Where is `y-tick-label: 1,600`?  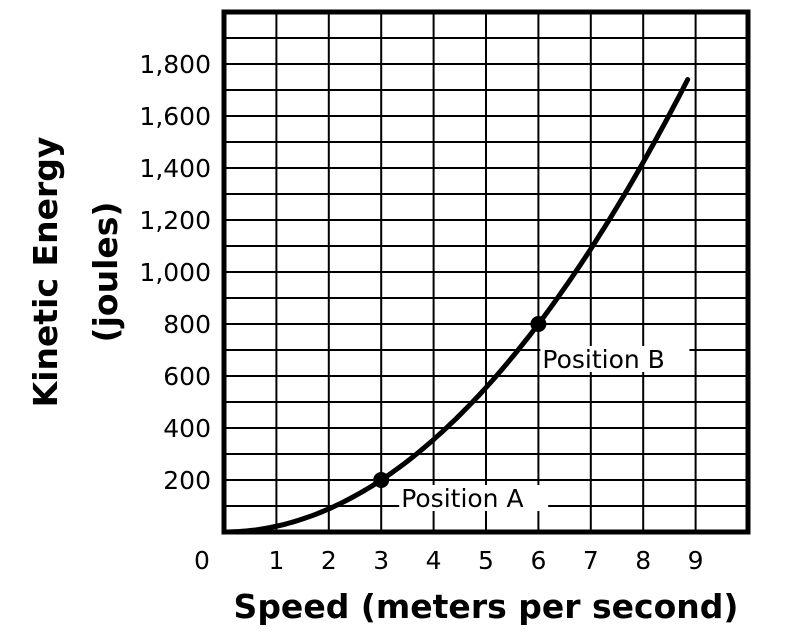 y-tick-label: 1,600 is located at coordinates (175, 116).